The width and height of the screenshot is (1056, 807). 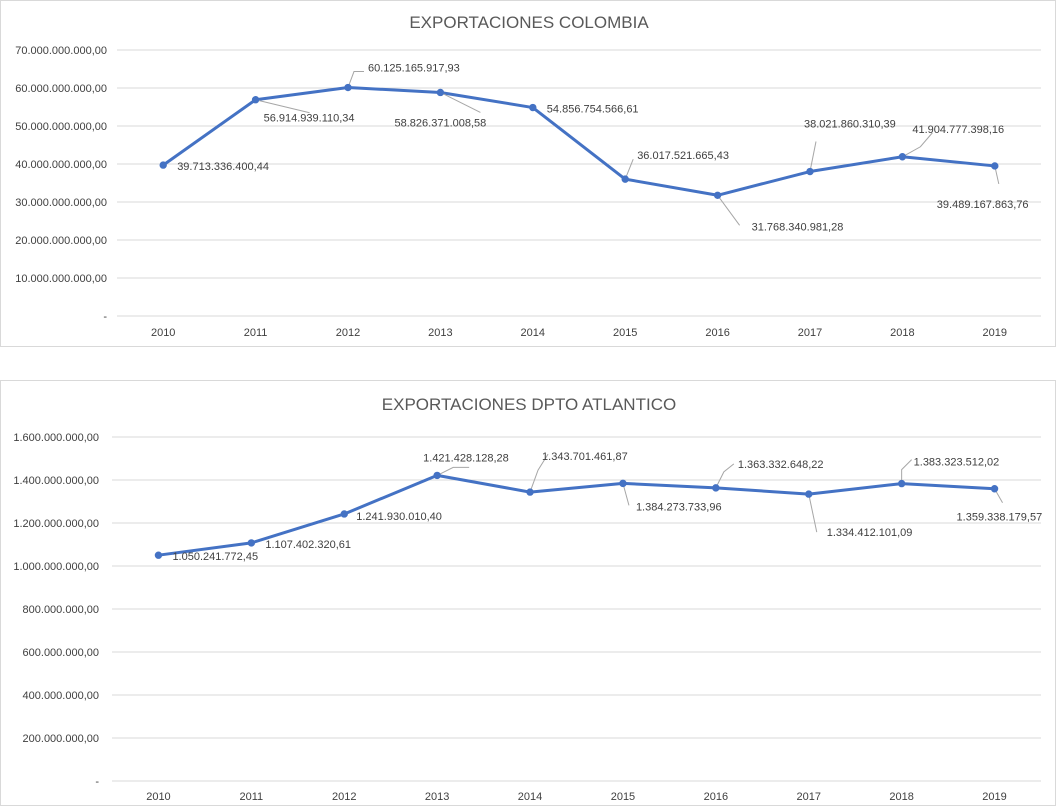 What do you see at coordinates (529, 404) in the screenshot?
I see `chart-title: EXPORTACIONES DPTO ATLANTICO` at bounding box center [529, 404].